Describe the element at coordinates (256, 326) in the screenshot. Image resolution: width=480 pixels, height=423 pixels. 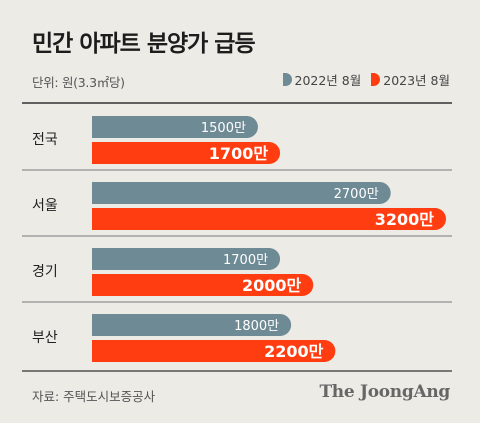
I see `value-label-2022: 1800만` at that location.